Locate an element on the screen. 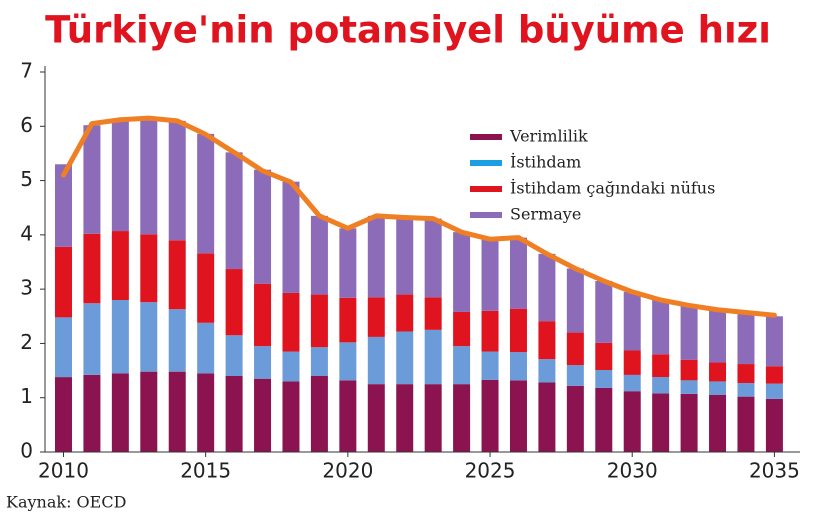  x-tick-label: 2015 is located at coordinates (205, 471).